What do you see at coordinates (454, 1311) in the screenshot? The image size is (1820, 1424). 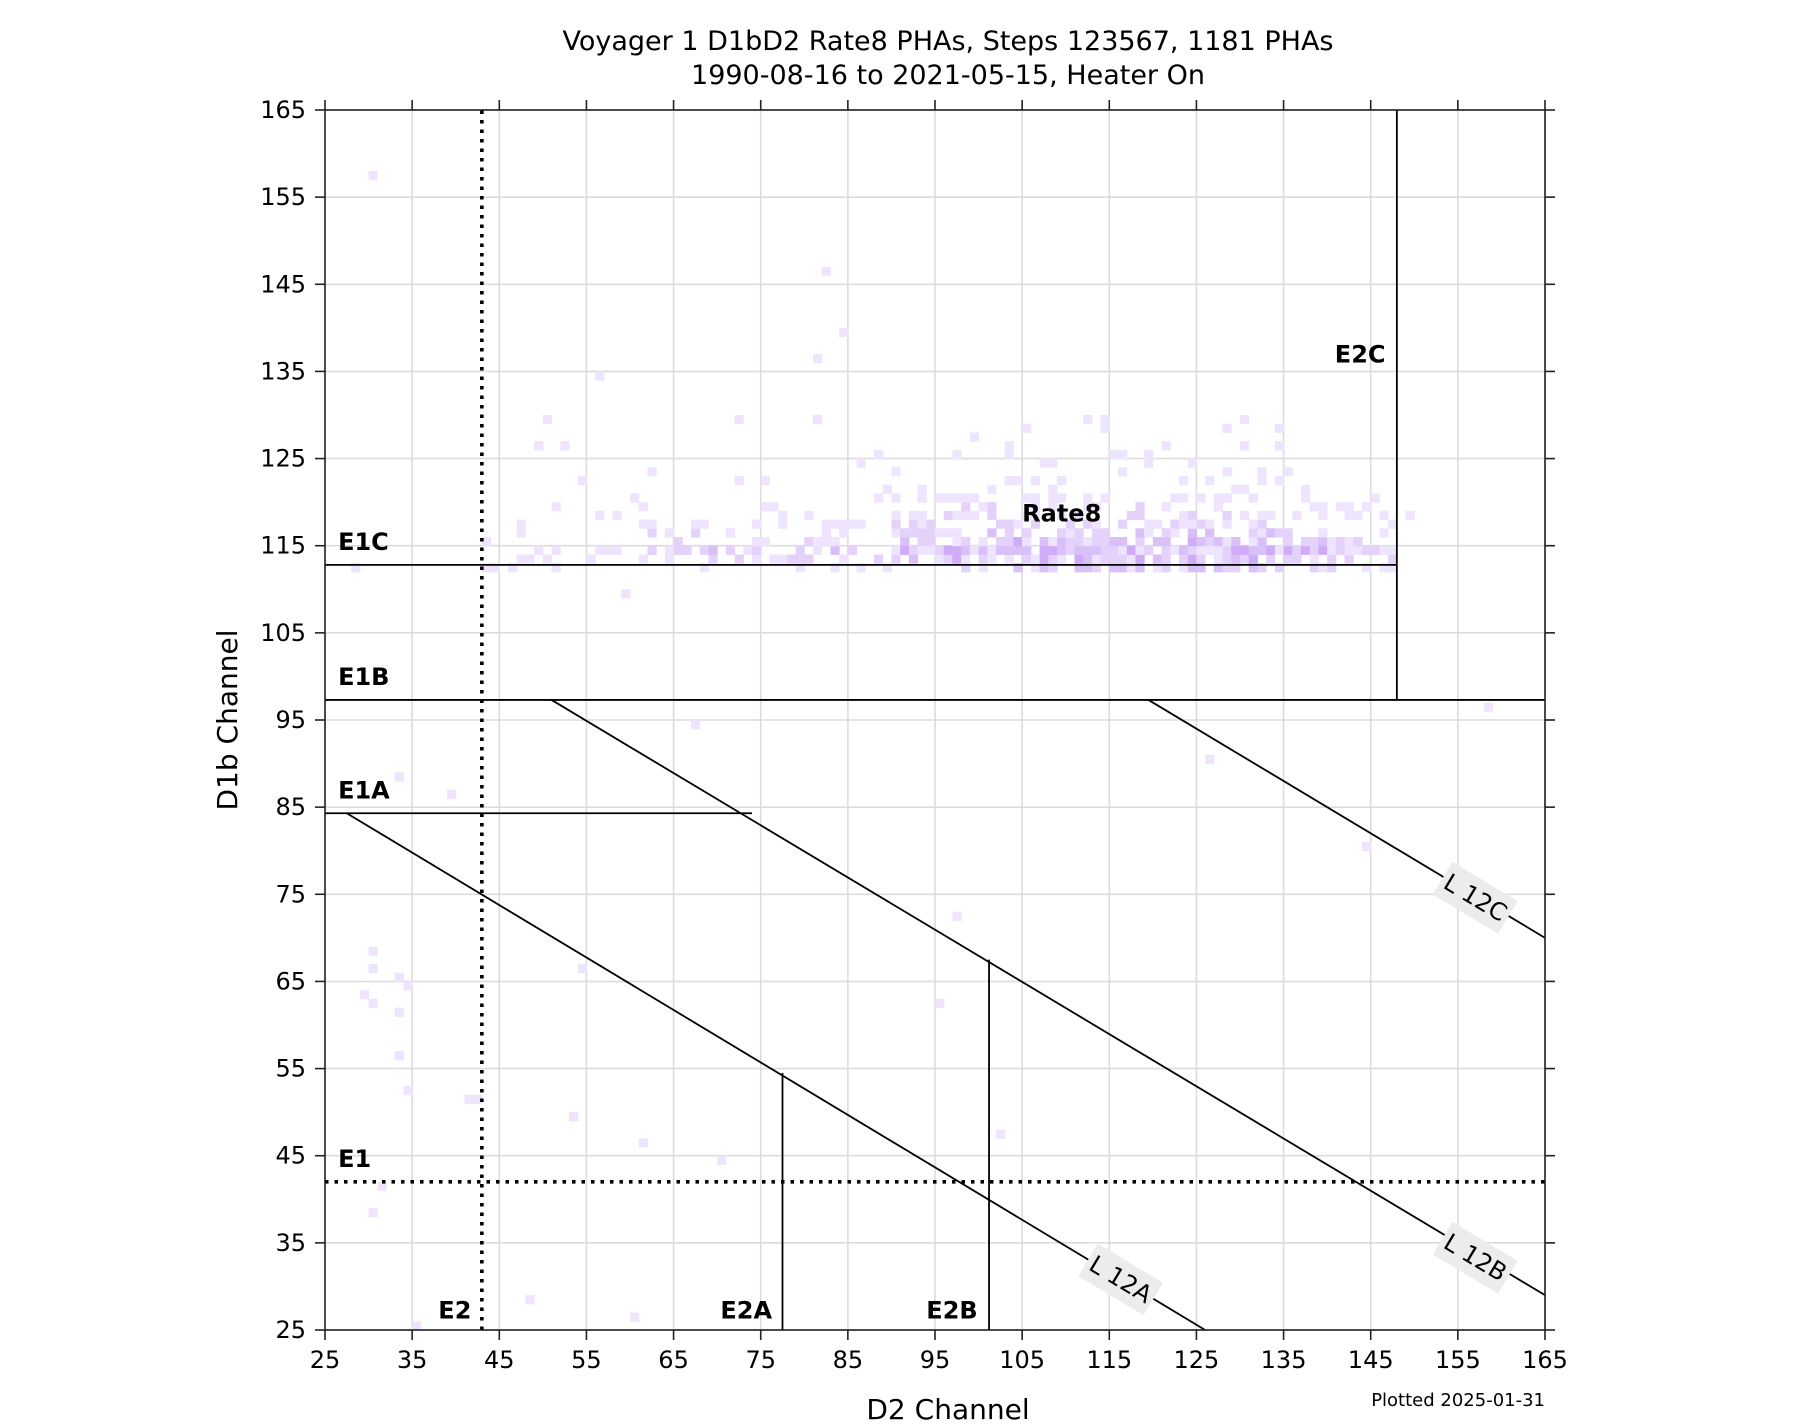 I see `region-label-e2: E2` at bounding box center [454, 1311].